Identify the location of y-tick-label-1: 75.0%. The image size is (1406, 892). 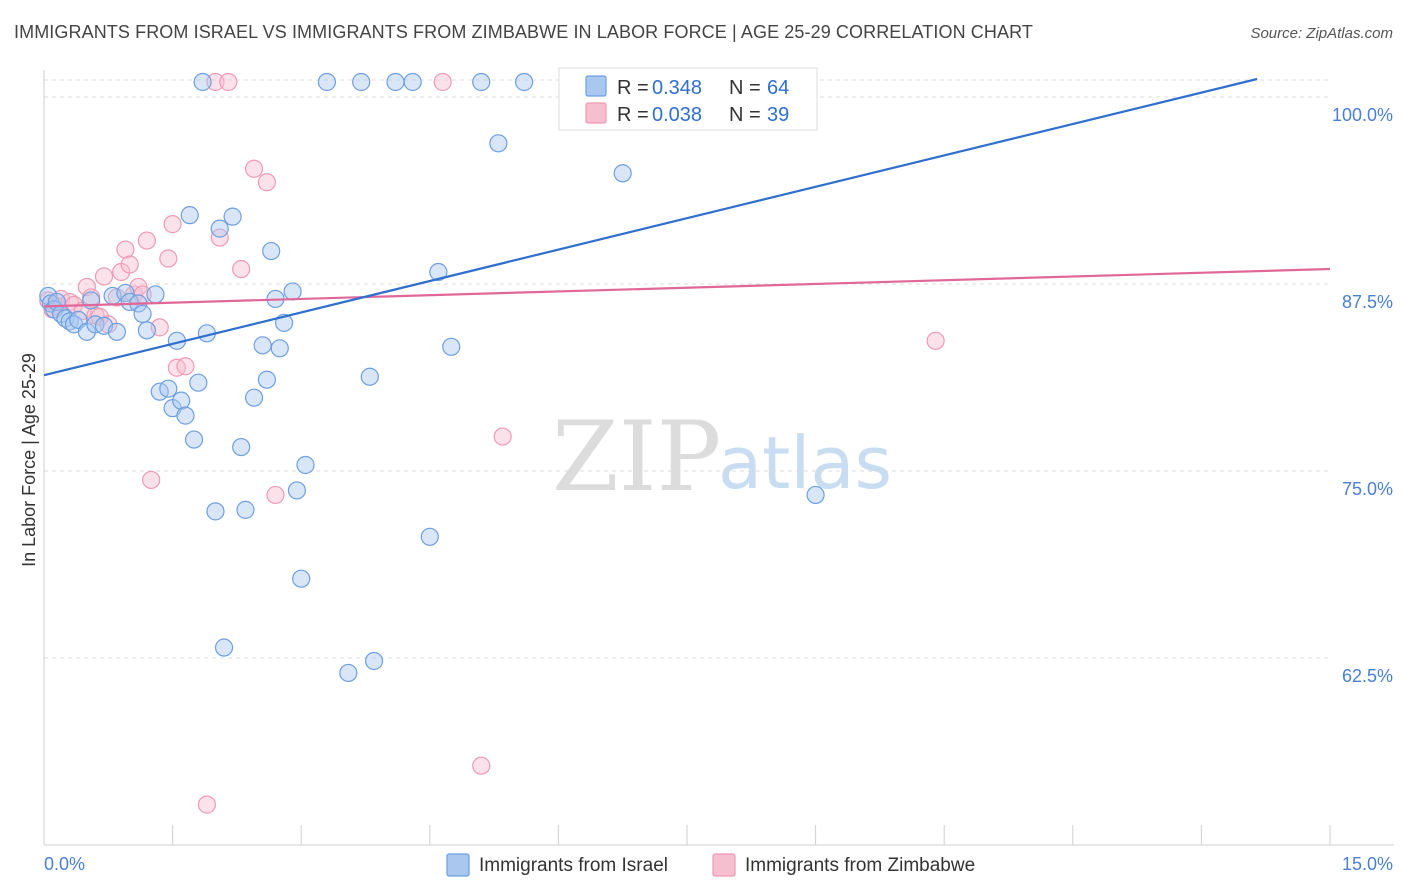
(1367, 489).